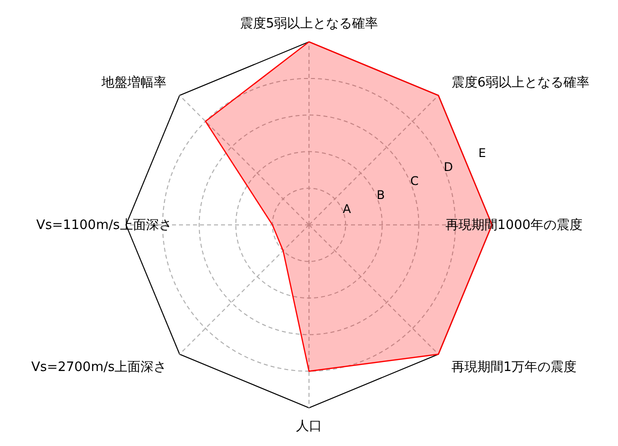 This screenshot has height=446, width=618. I want to click on y-tick-label: E, so click(482, 153).